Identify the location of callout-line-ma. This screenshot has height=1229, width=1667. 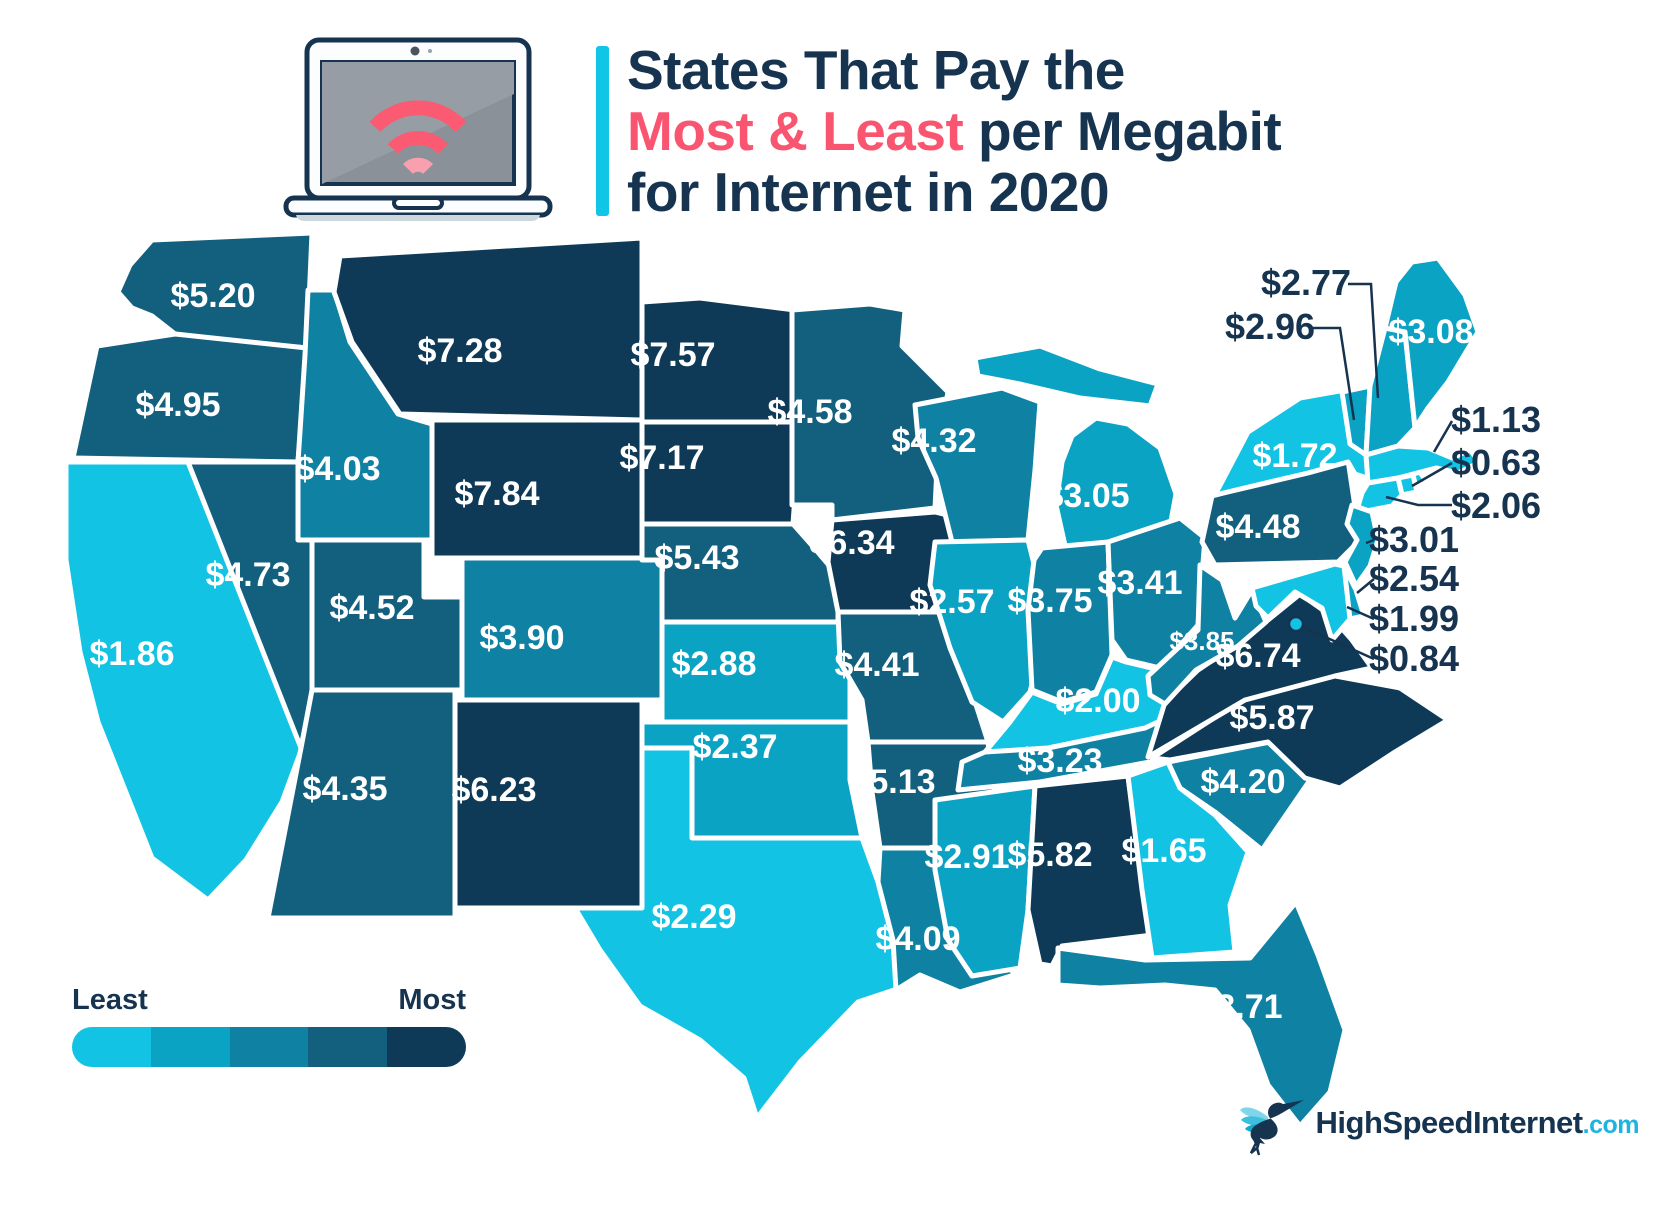
(1443, 436).